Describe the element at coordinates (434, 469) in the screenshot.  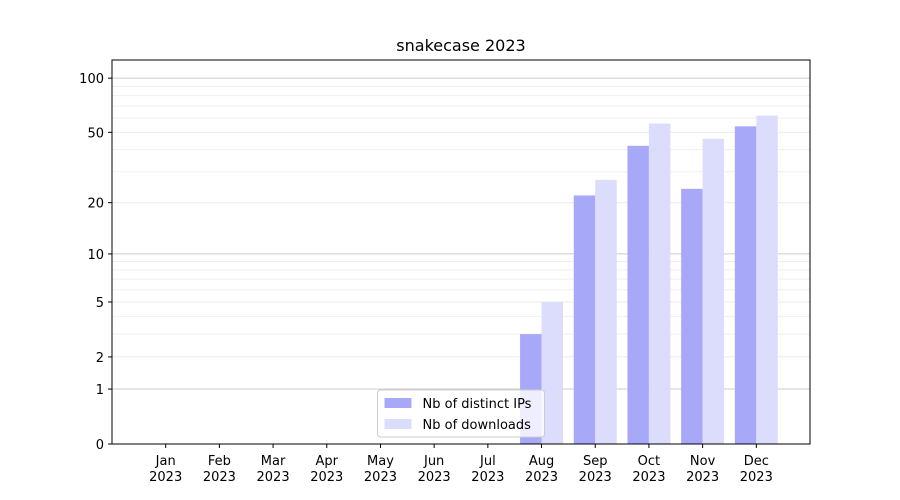
I see `x-tick-label: Jun 2023` at that location.